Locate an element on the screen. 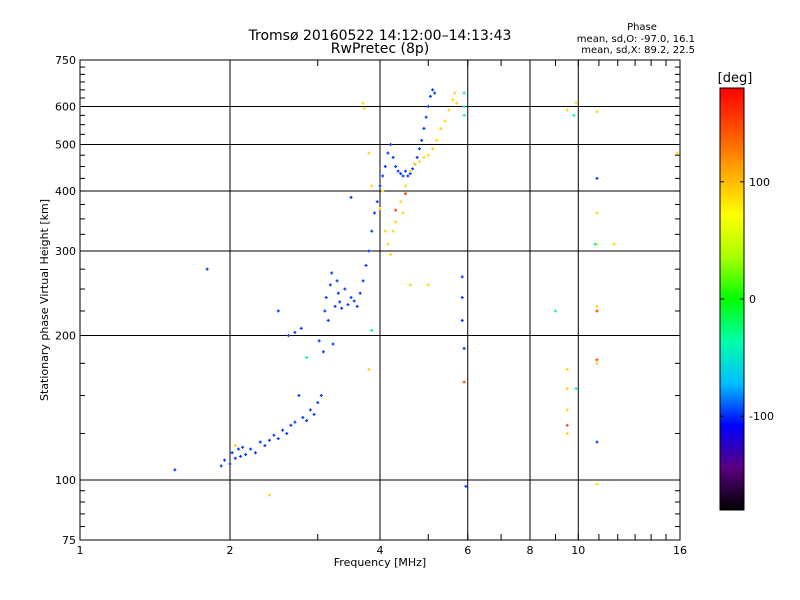 Image resolution: width=800 pixels, height=600 pixels. y-tick-label: 75 is located at coordinates (69, 540).